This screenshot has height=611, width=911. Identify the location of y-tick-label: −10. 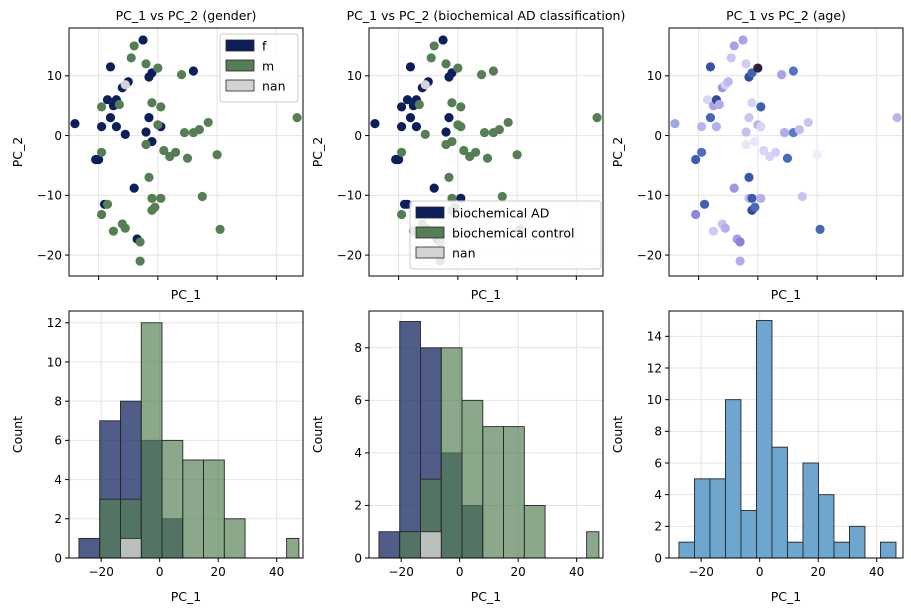
(649, 196).